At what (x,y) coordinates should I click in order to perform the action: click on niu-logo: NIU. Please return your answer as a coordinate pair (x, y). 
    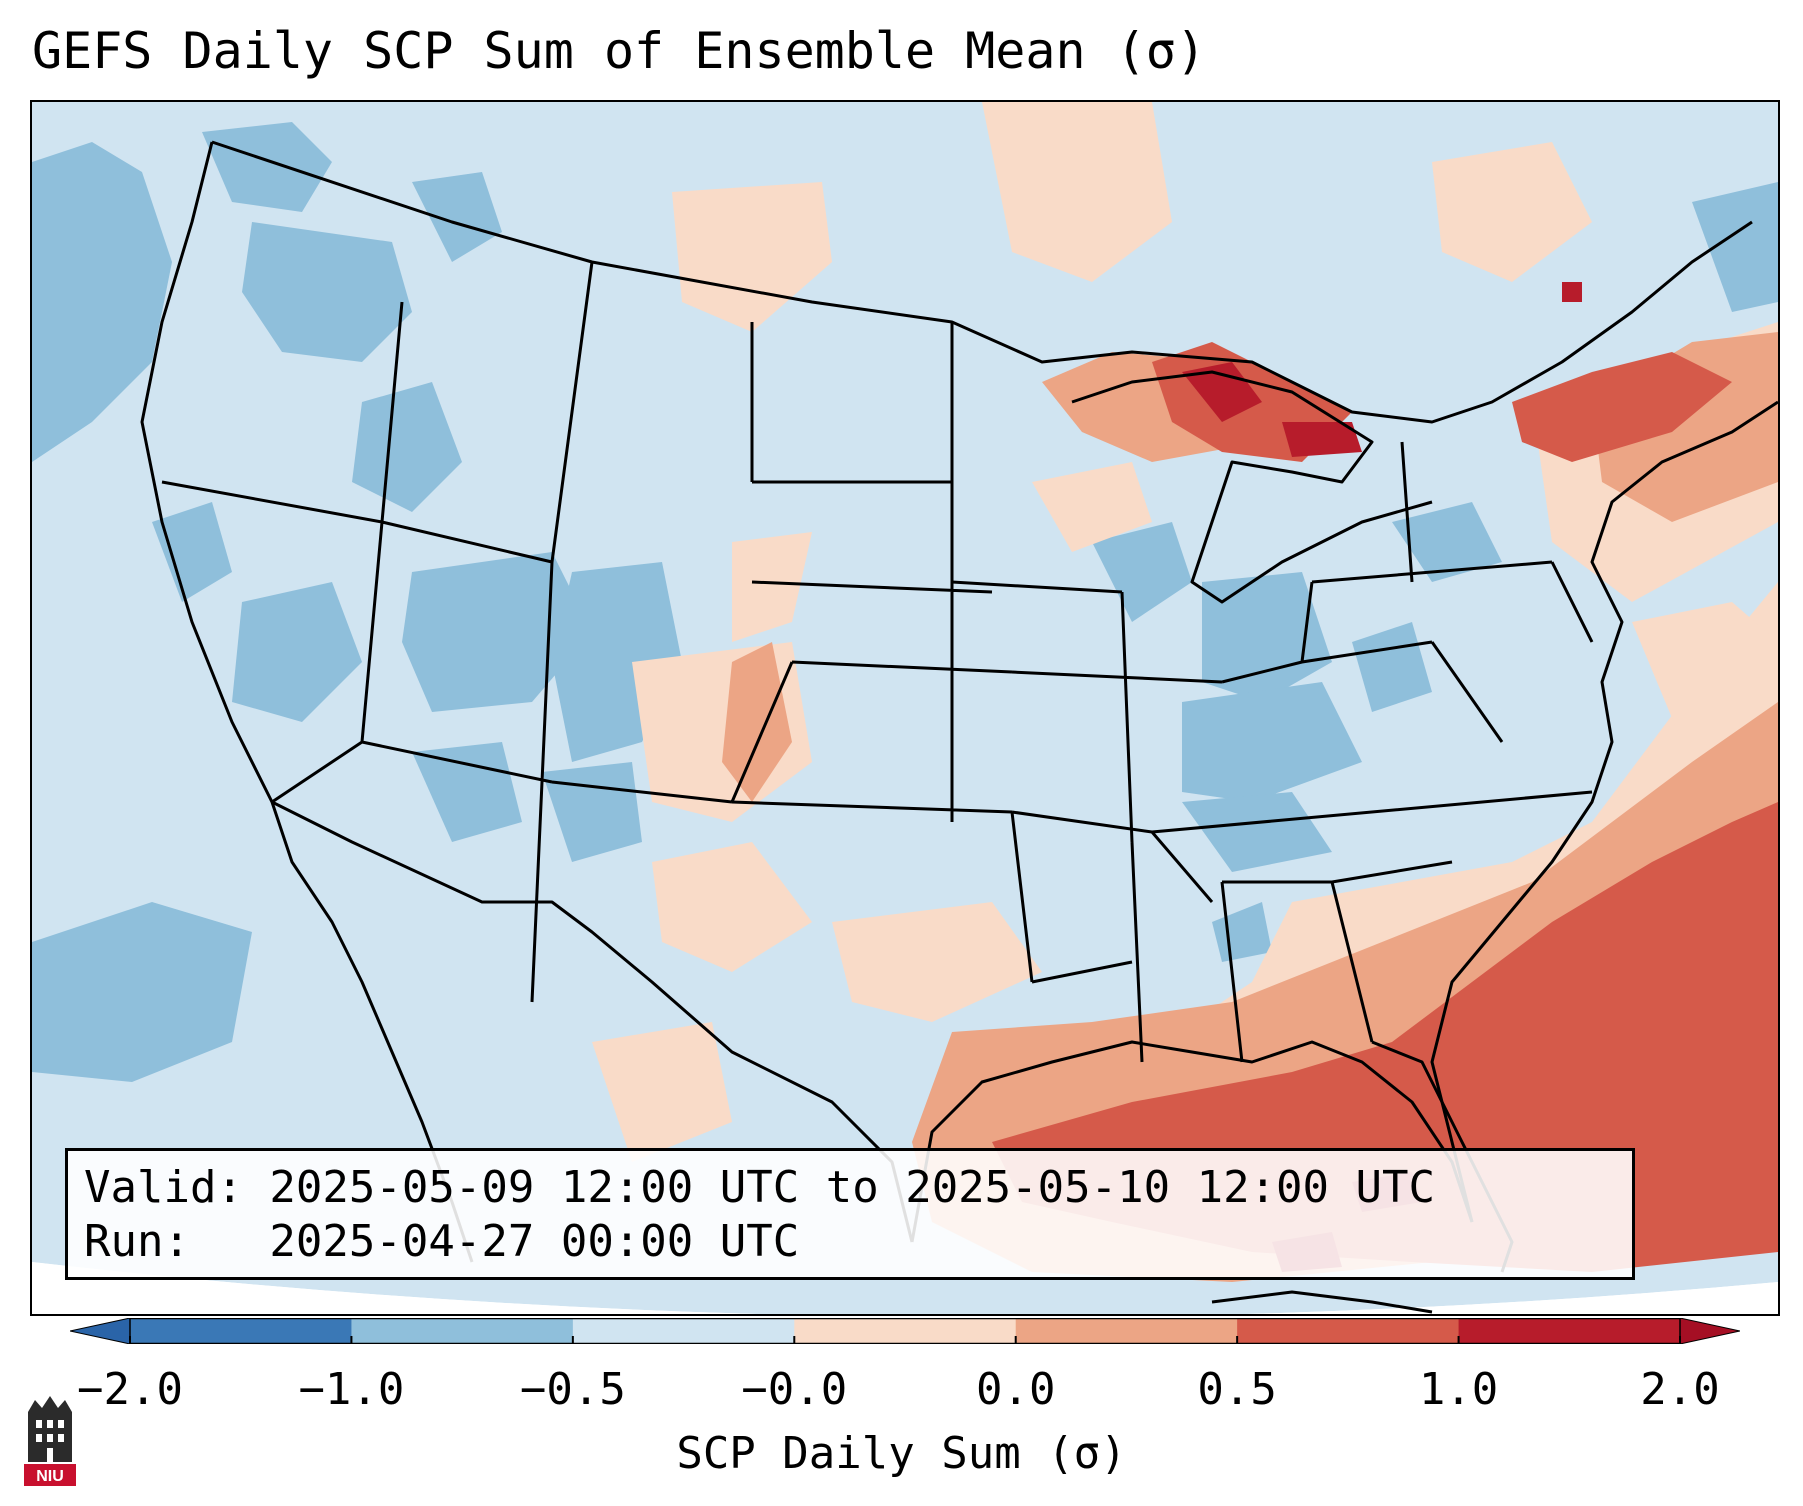
    Looking at the image, I should click on (50, 1441).